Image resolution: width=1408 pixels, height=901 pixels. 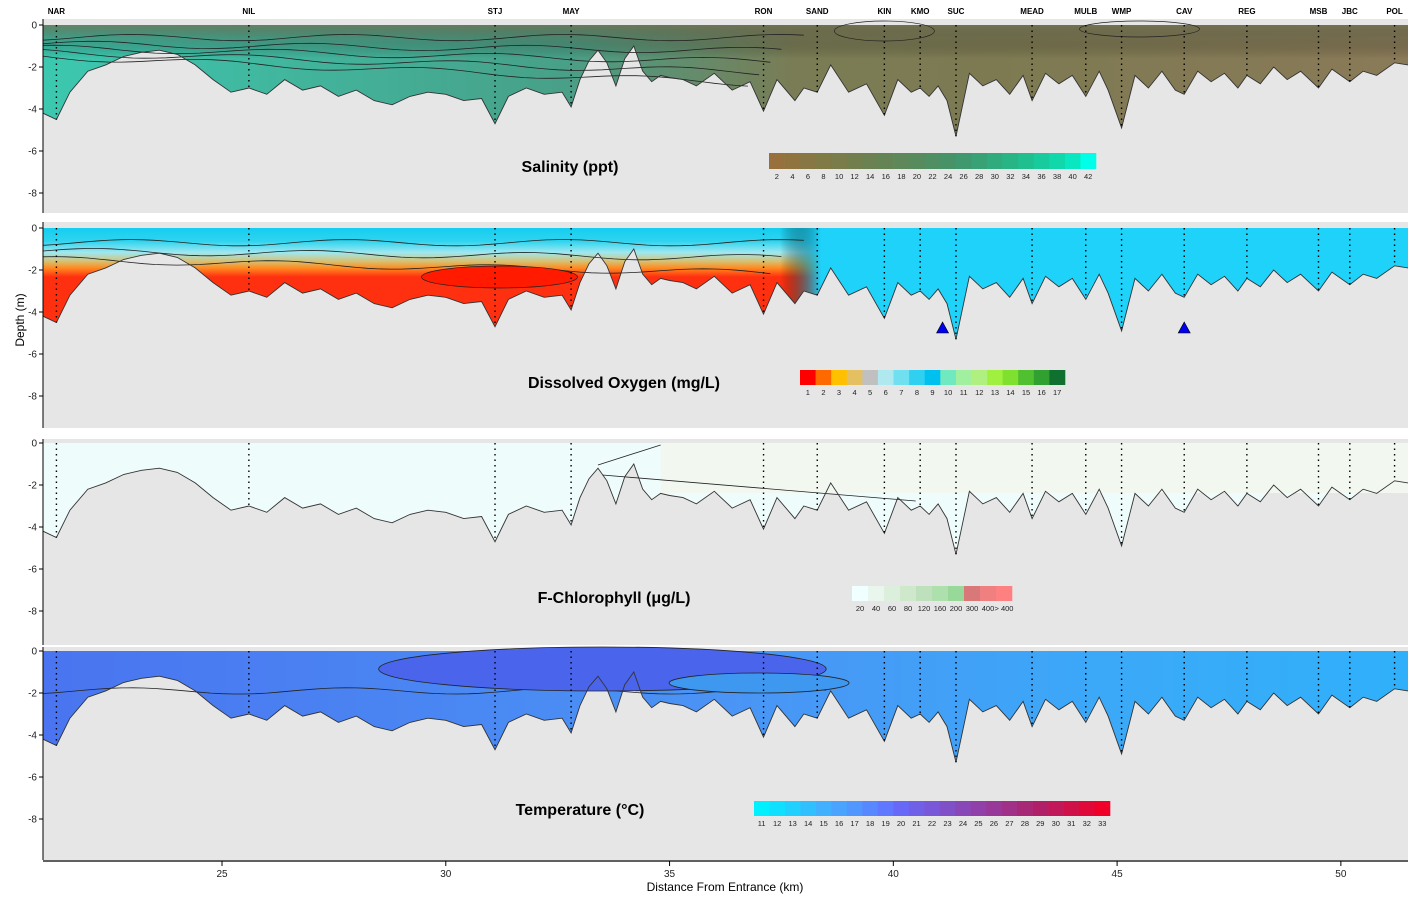 I want to click on station-label: WMP, so click(x=1122, y=11).